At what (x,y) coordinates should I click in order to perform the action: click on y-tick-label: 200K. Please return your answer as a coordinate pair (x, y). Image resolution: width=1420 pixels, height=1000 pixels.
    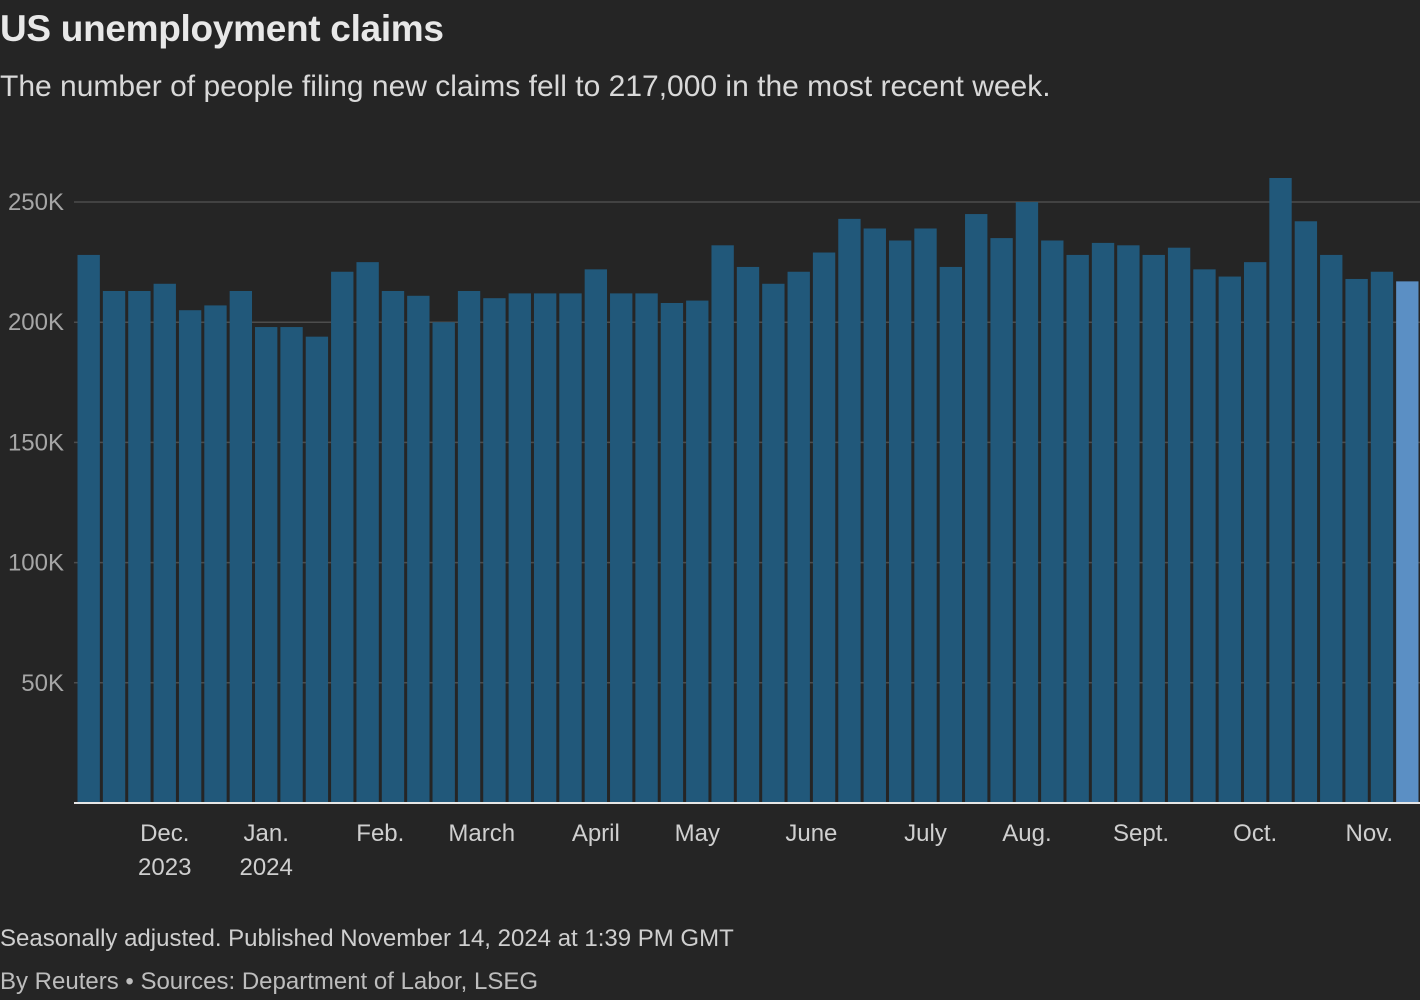
    Looking at the image, I should click on (36, 322).